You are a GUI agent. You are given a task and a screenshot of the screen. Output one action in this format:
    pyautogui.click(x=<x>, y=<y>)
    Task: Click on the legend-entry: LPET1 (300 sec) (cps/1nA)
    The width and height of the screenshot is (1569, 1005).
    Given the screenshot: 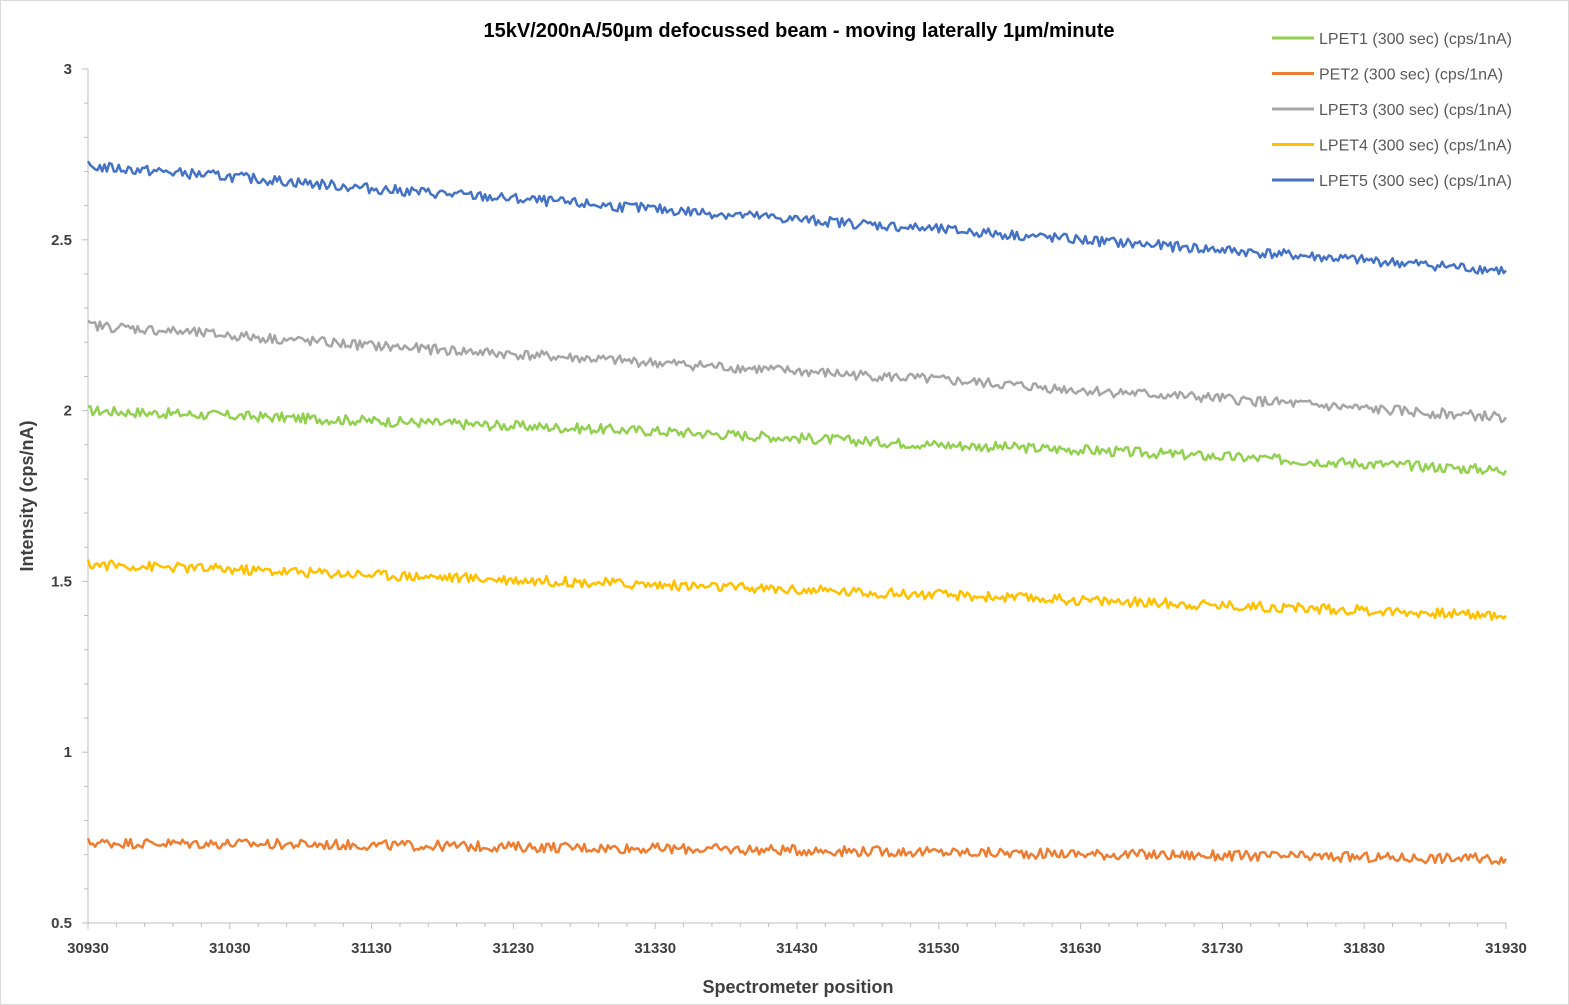 What is the action you would take?
    pyautogui.click(x=1415, y=39)
    